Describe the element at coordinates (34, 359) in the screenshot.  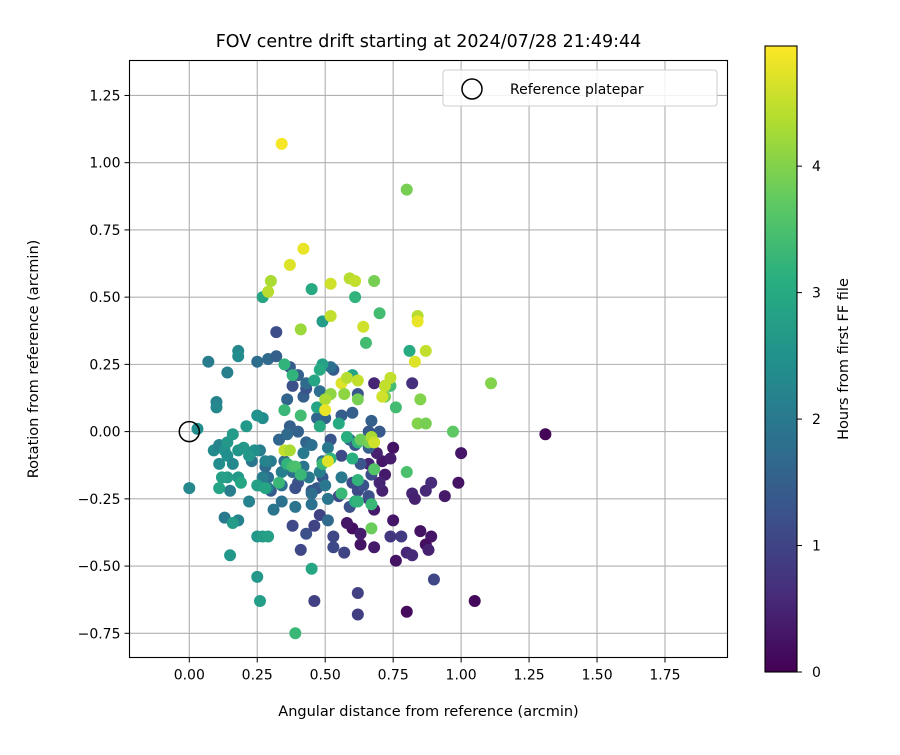
I see `y-axis-label: Rotation from reference (arcmin)` at that location.